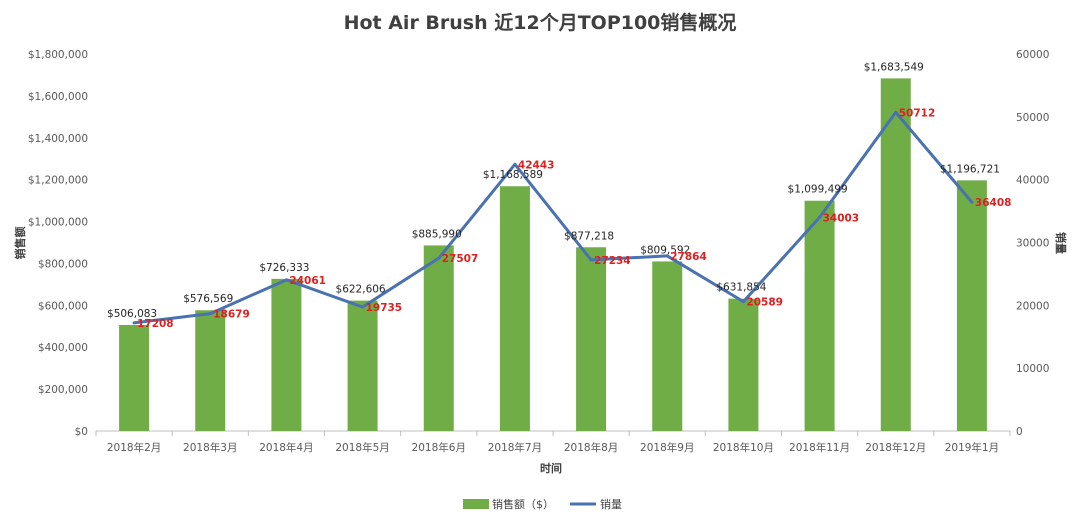  Describe the element at coordinates (1019, 432) in the screenshot. I see `right-tick-label: 0` at that location.